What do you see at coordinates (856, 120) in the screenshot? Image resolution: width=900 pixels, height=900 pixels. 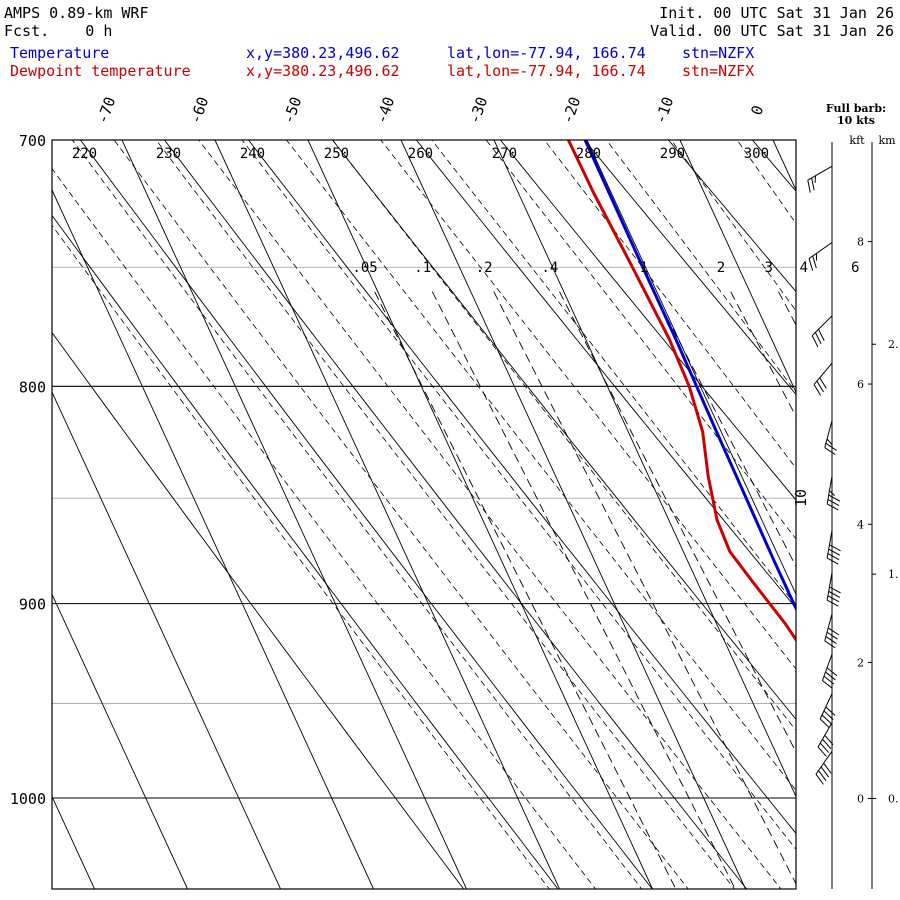 I see `full-barb-value: 10 kts` at bounding box center [856, 120].